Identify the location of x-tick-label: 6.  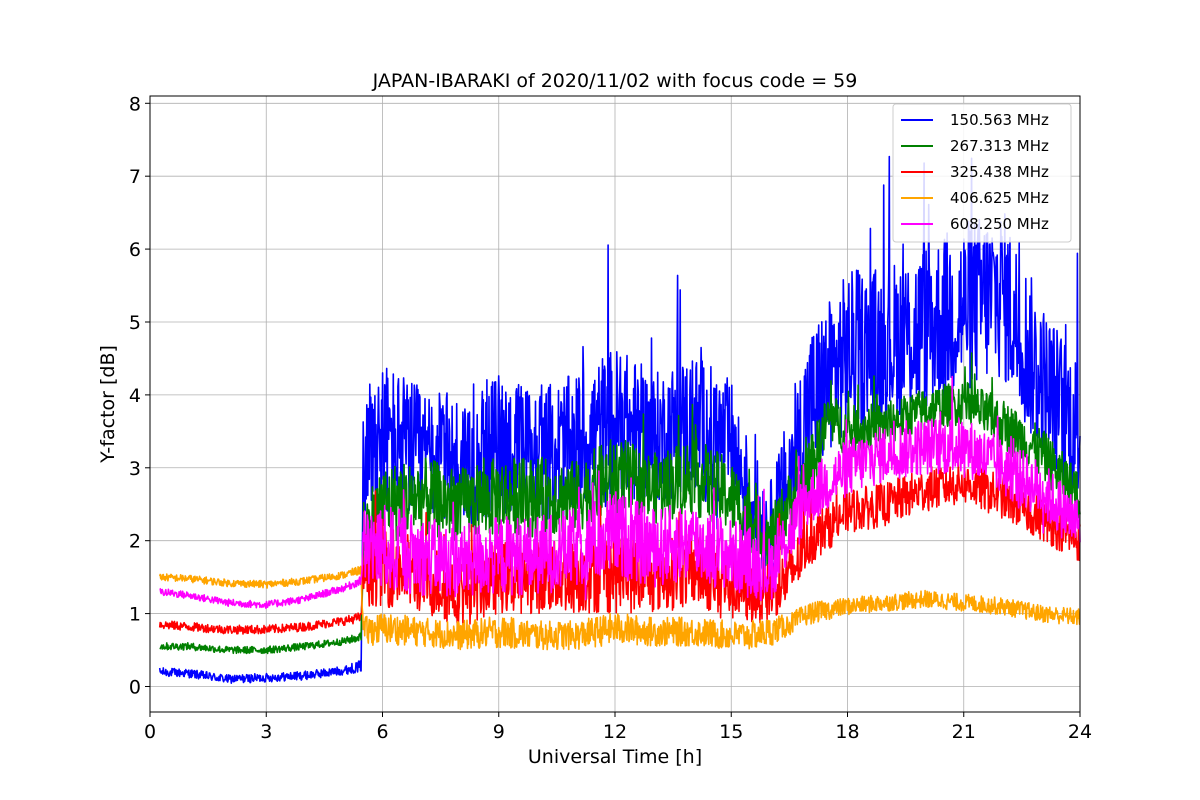
(382, 732).